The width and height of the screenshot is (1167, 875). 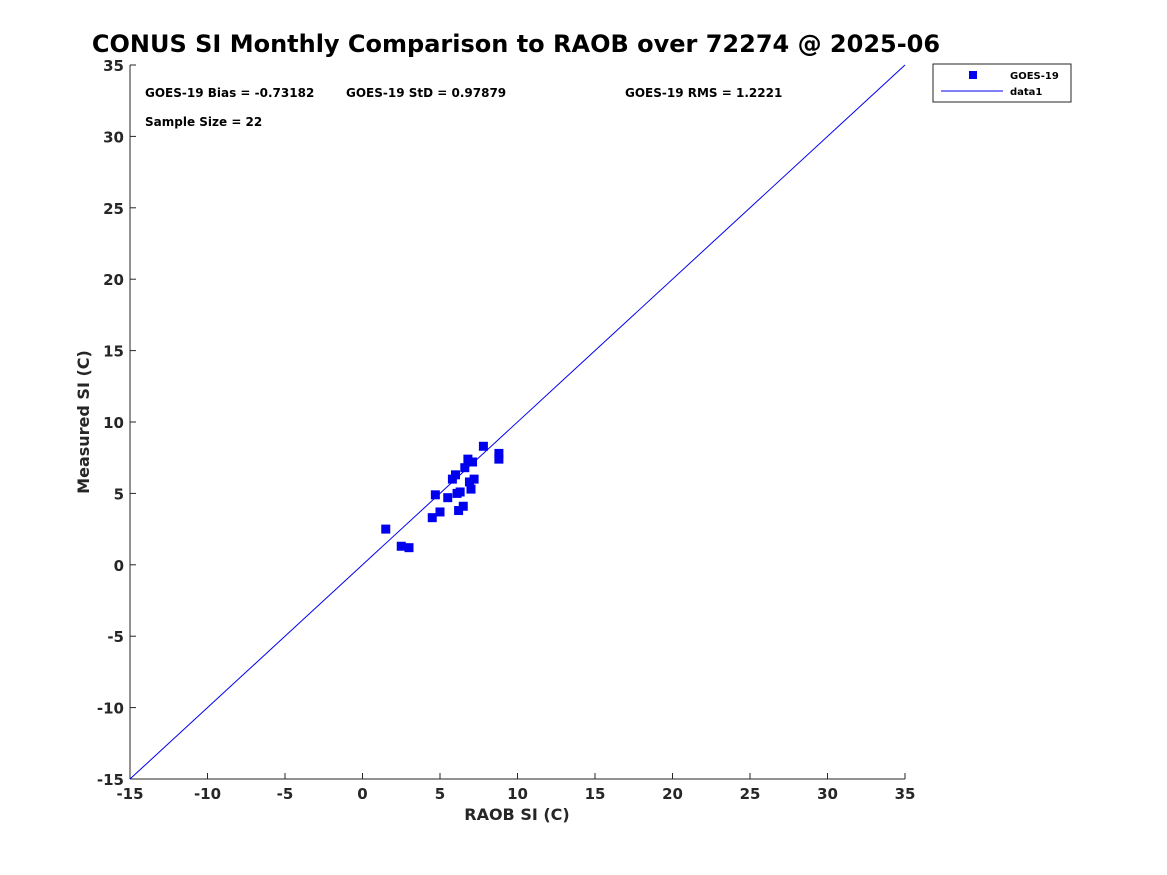 I want to click on x-tick-label: -10, so click(x=207, y=794).